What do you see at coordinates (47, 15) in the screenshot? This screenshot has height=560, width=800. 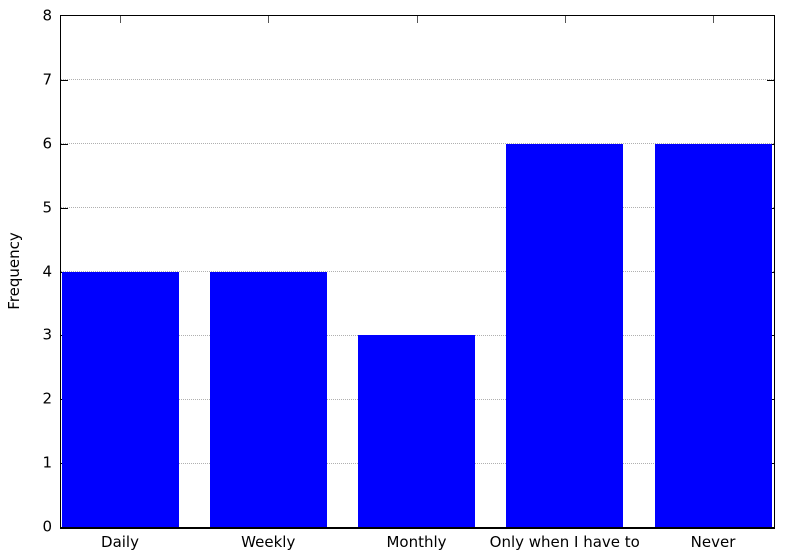 I see `y-tick-label: 8` at bounding box center [47, 15].